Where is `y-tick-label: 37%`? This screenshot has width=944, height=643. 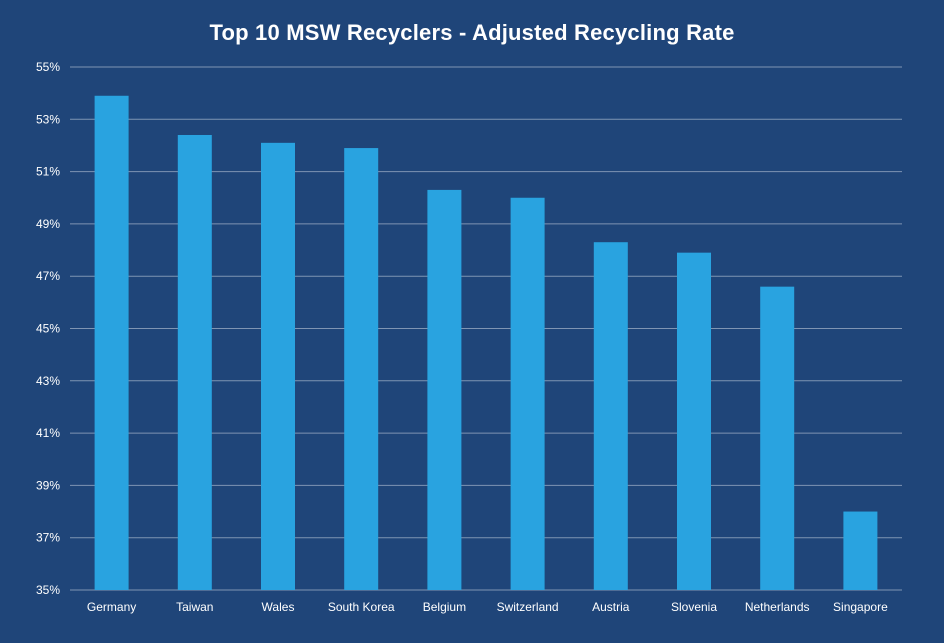
y-tick-label: 37% is located at coordinates (48, 538).